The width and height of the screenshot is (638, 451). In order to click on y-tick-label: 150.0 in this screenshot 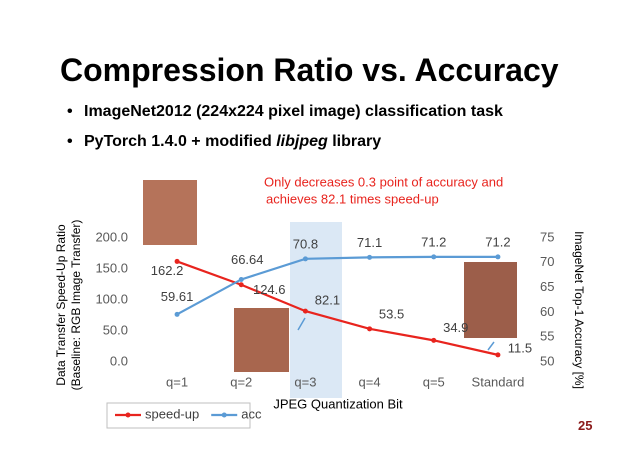, I will do `click(111, 267)`.